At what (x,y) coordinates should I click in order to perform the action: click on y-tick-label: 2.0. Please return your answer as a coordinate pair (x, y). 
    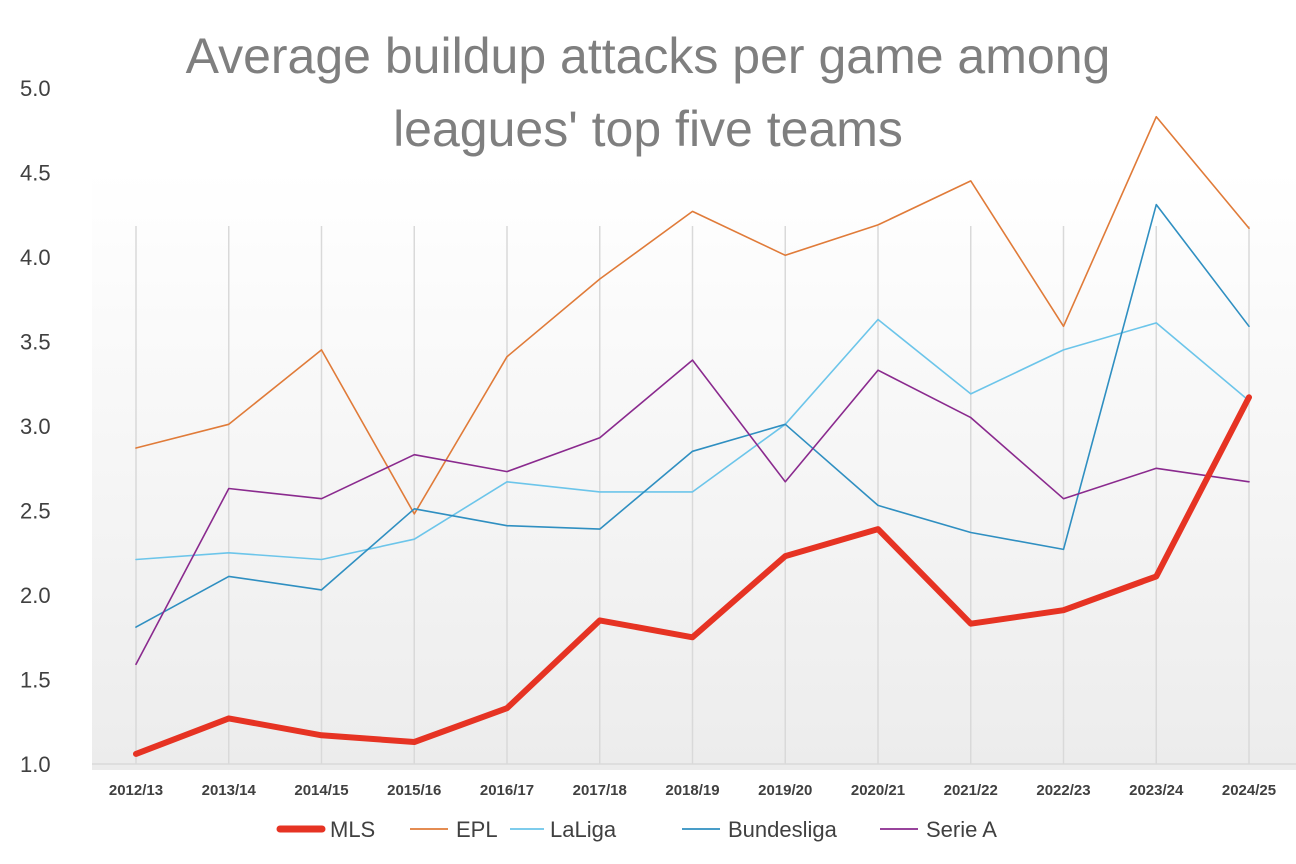
    Looking at the image, I should click on (35, 595).